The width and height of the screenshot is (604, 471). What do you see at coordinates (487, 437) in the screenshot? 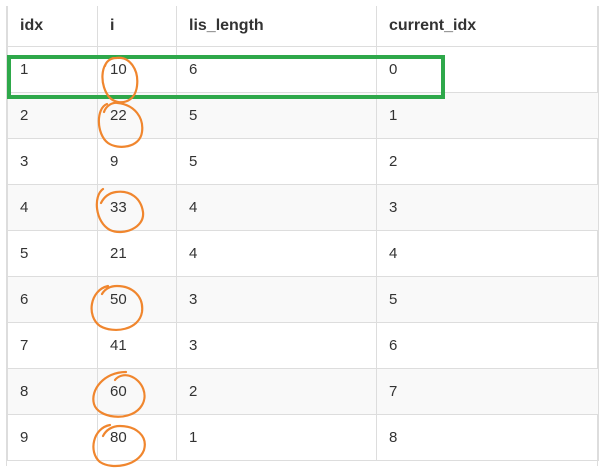
I see `cell-current-idx: 8` at bounding box center [487, 437].